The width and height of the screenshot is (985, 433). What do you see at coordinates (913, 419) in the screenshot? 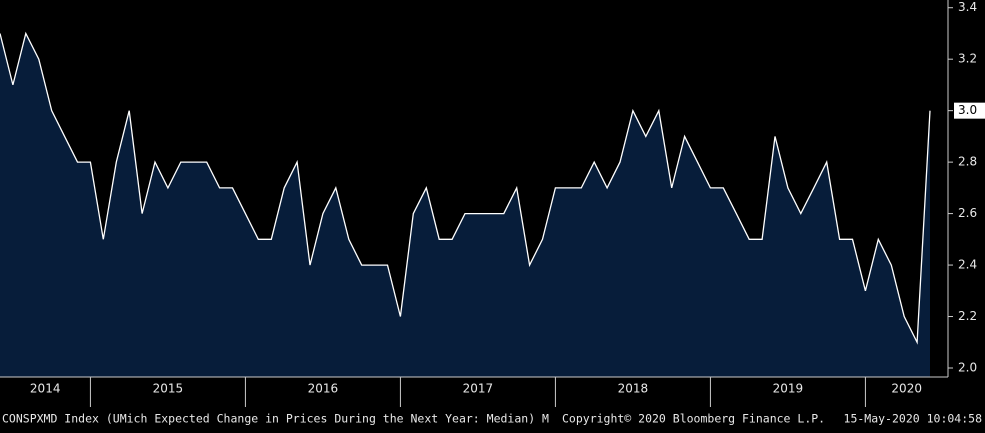
I see `timestamp: 15-May-2020 10:04:58` at bounding box center [913, 419].